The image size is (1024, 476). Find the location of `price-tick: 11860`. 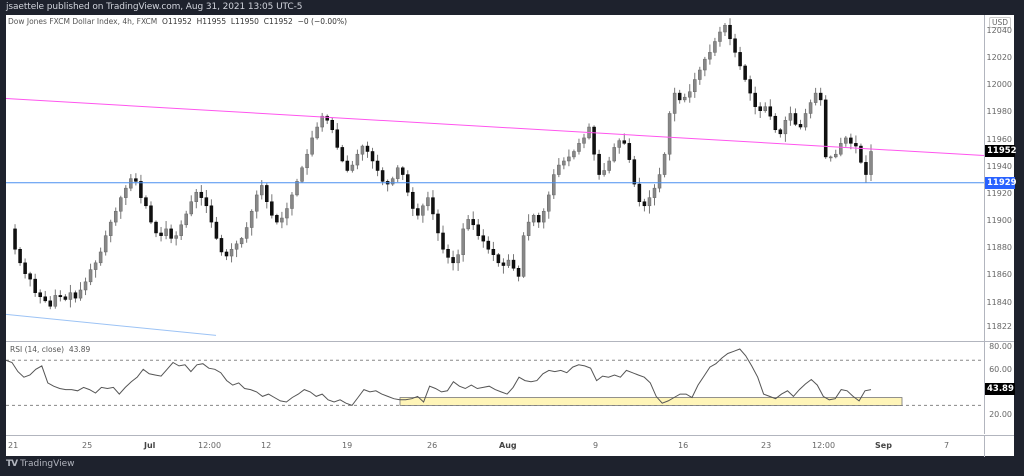

price-tick: 11860 is located at coordinates (999, 275).